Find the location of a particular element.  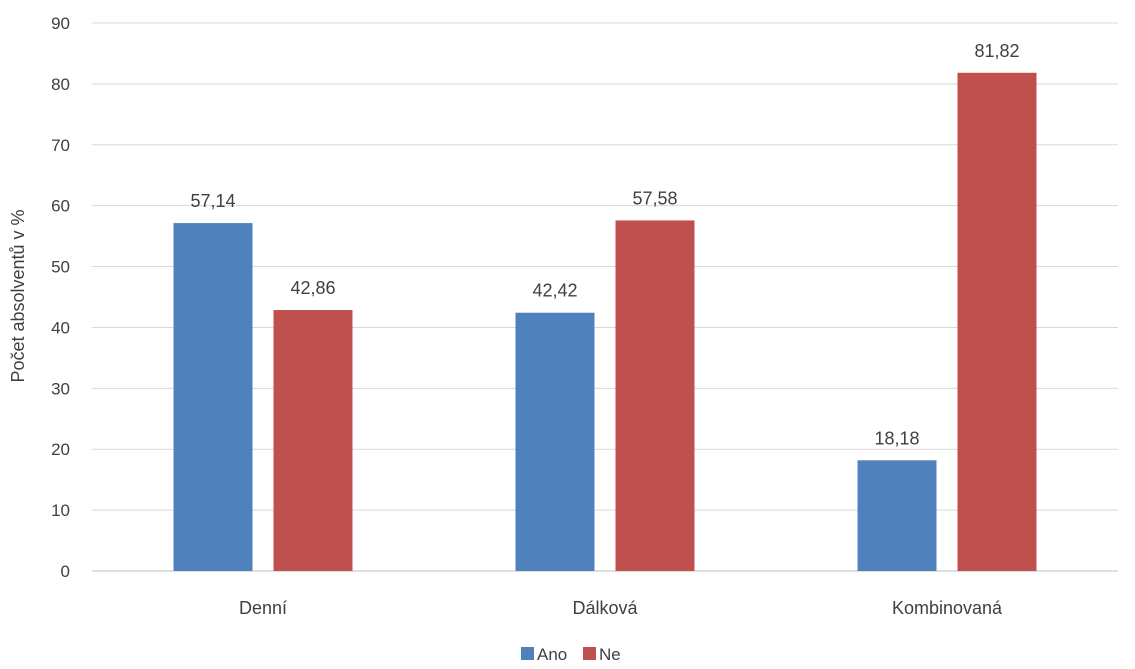

x-axis-categories: Denní Dálková Kombinovaná is located at coordinates (621, 608).